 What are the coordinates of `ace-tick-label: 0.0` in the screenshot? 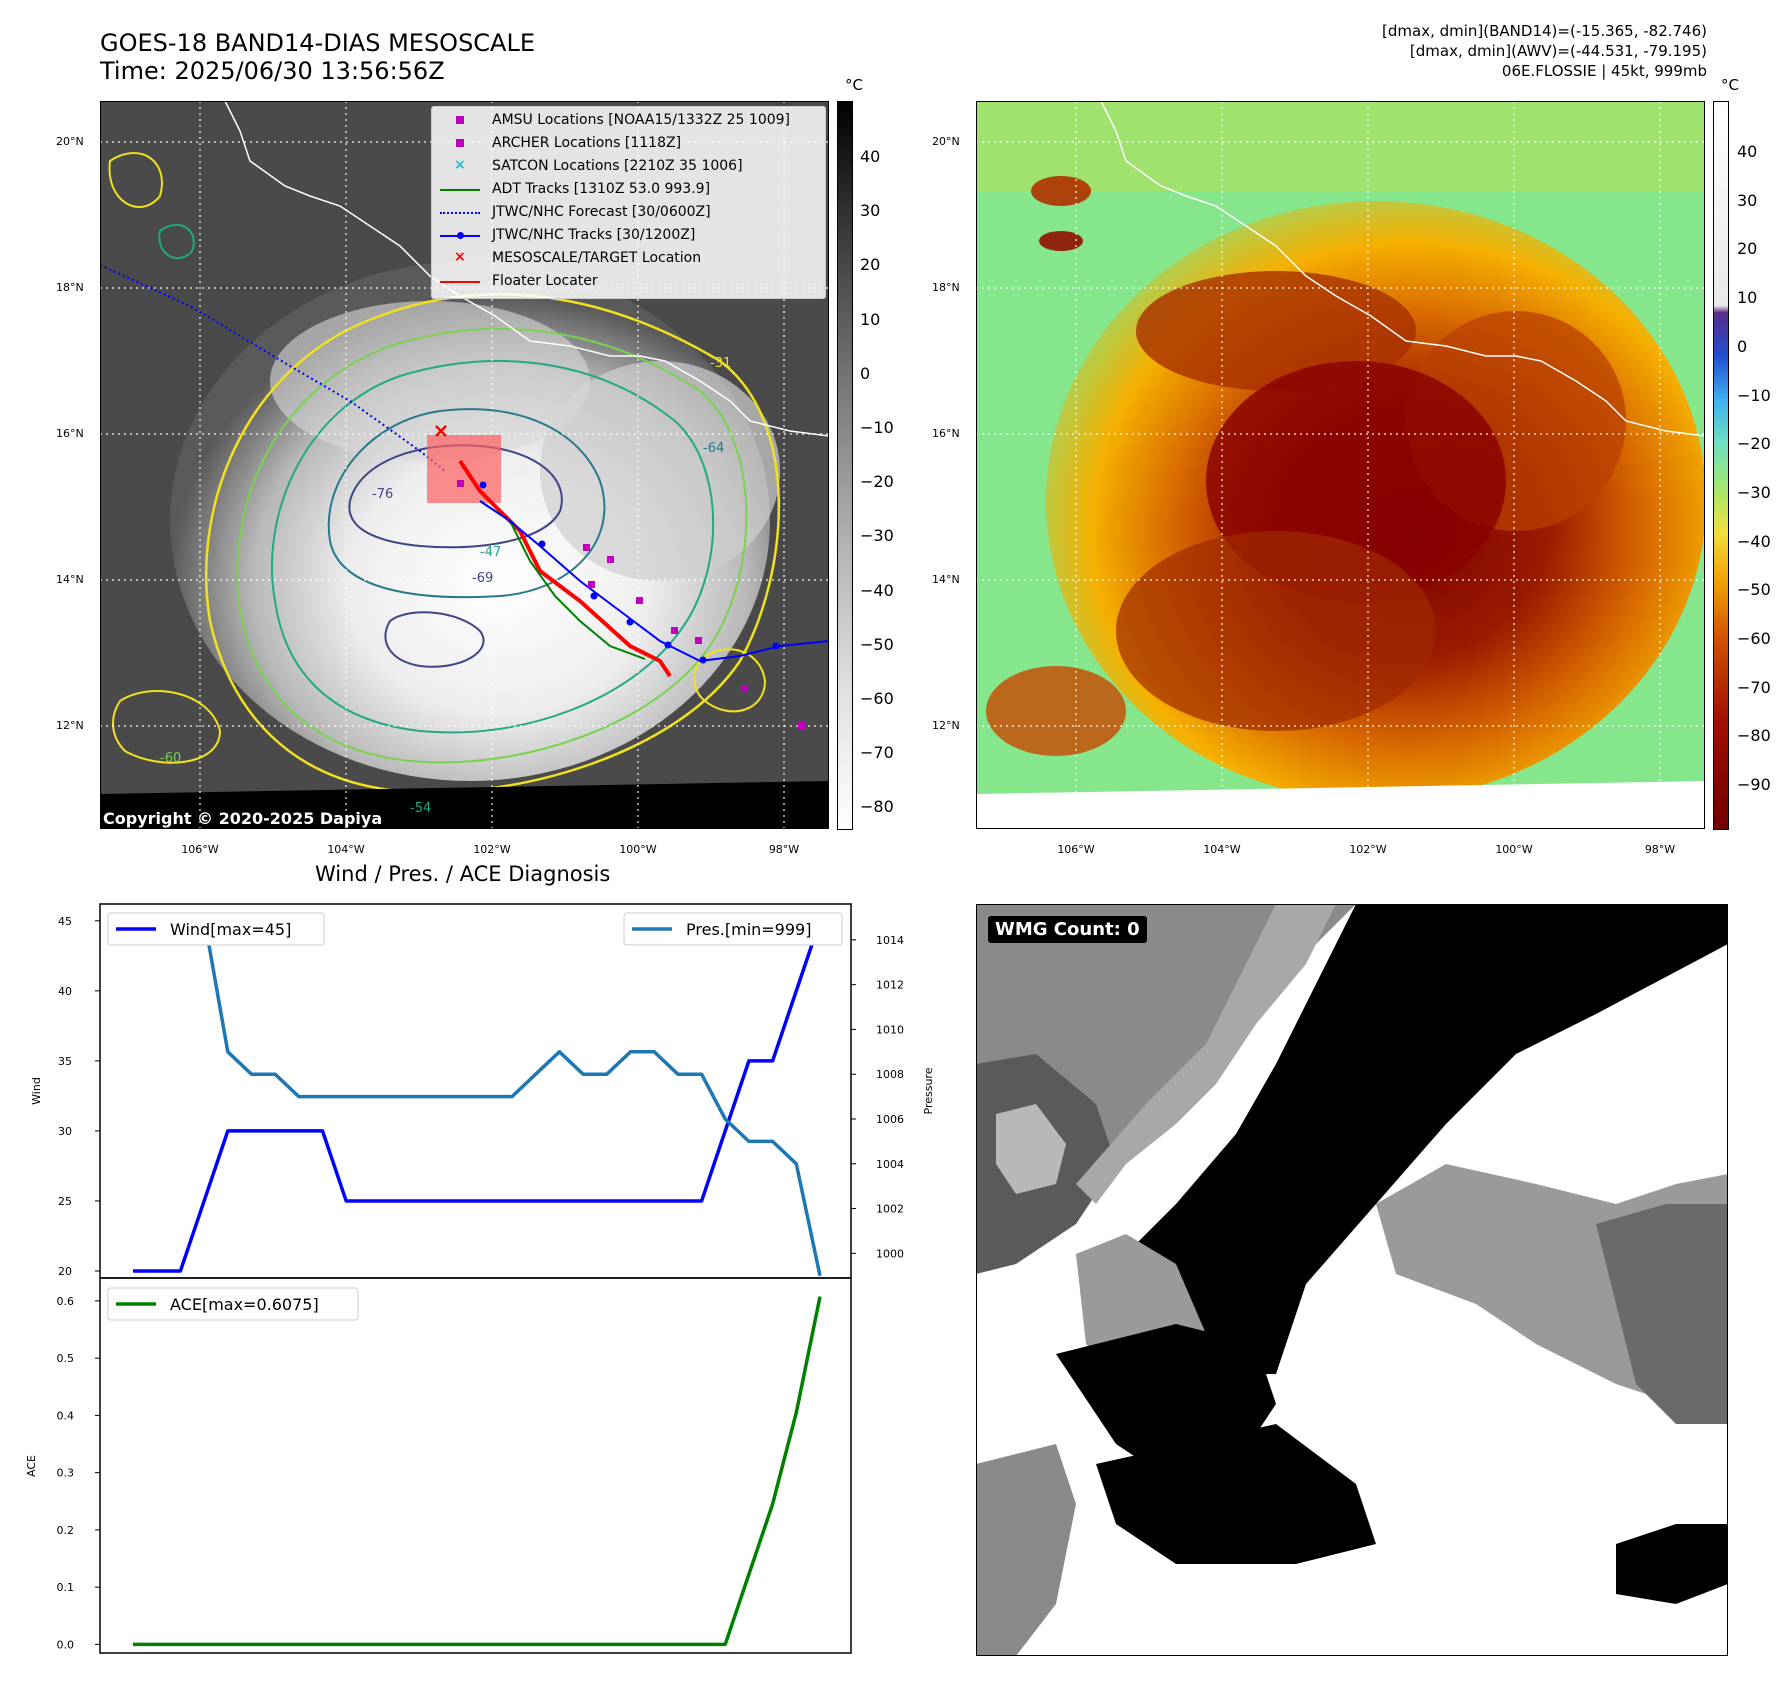 It's located at (66, 1644).